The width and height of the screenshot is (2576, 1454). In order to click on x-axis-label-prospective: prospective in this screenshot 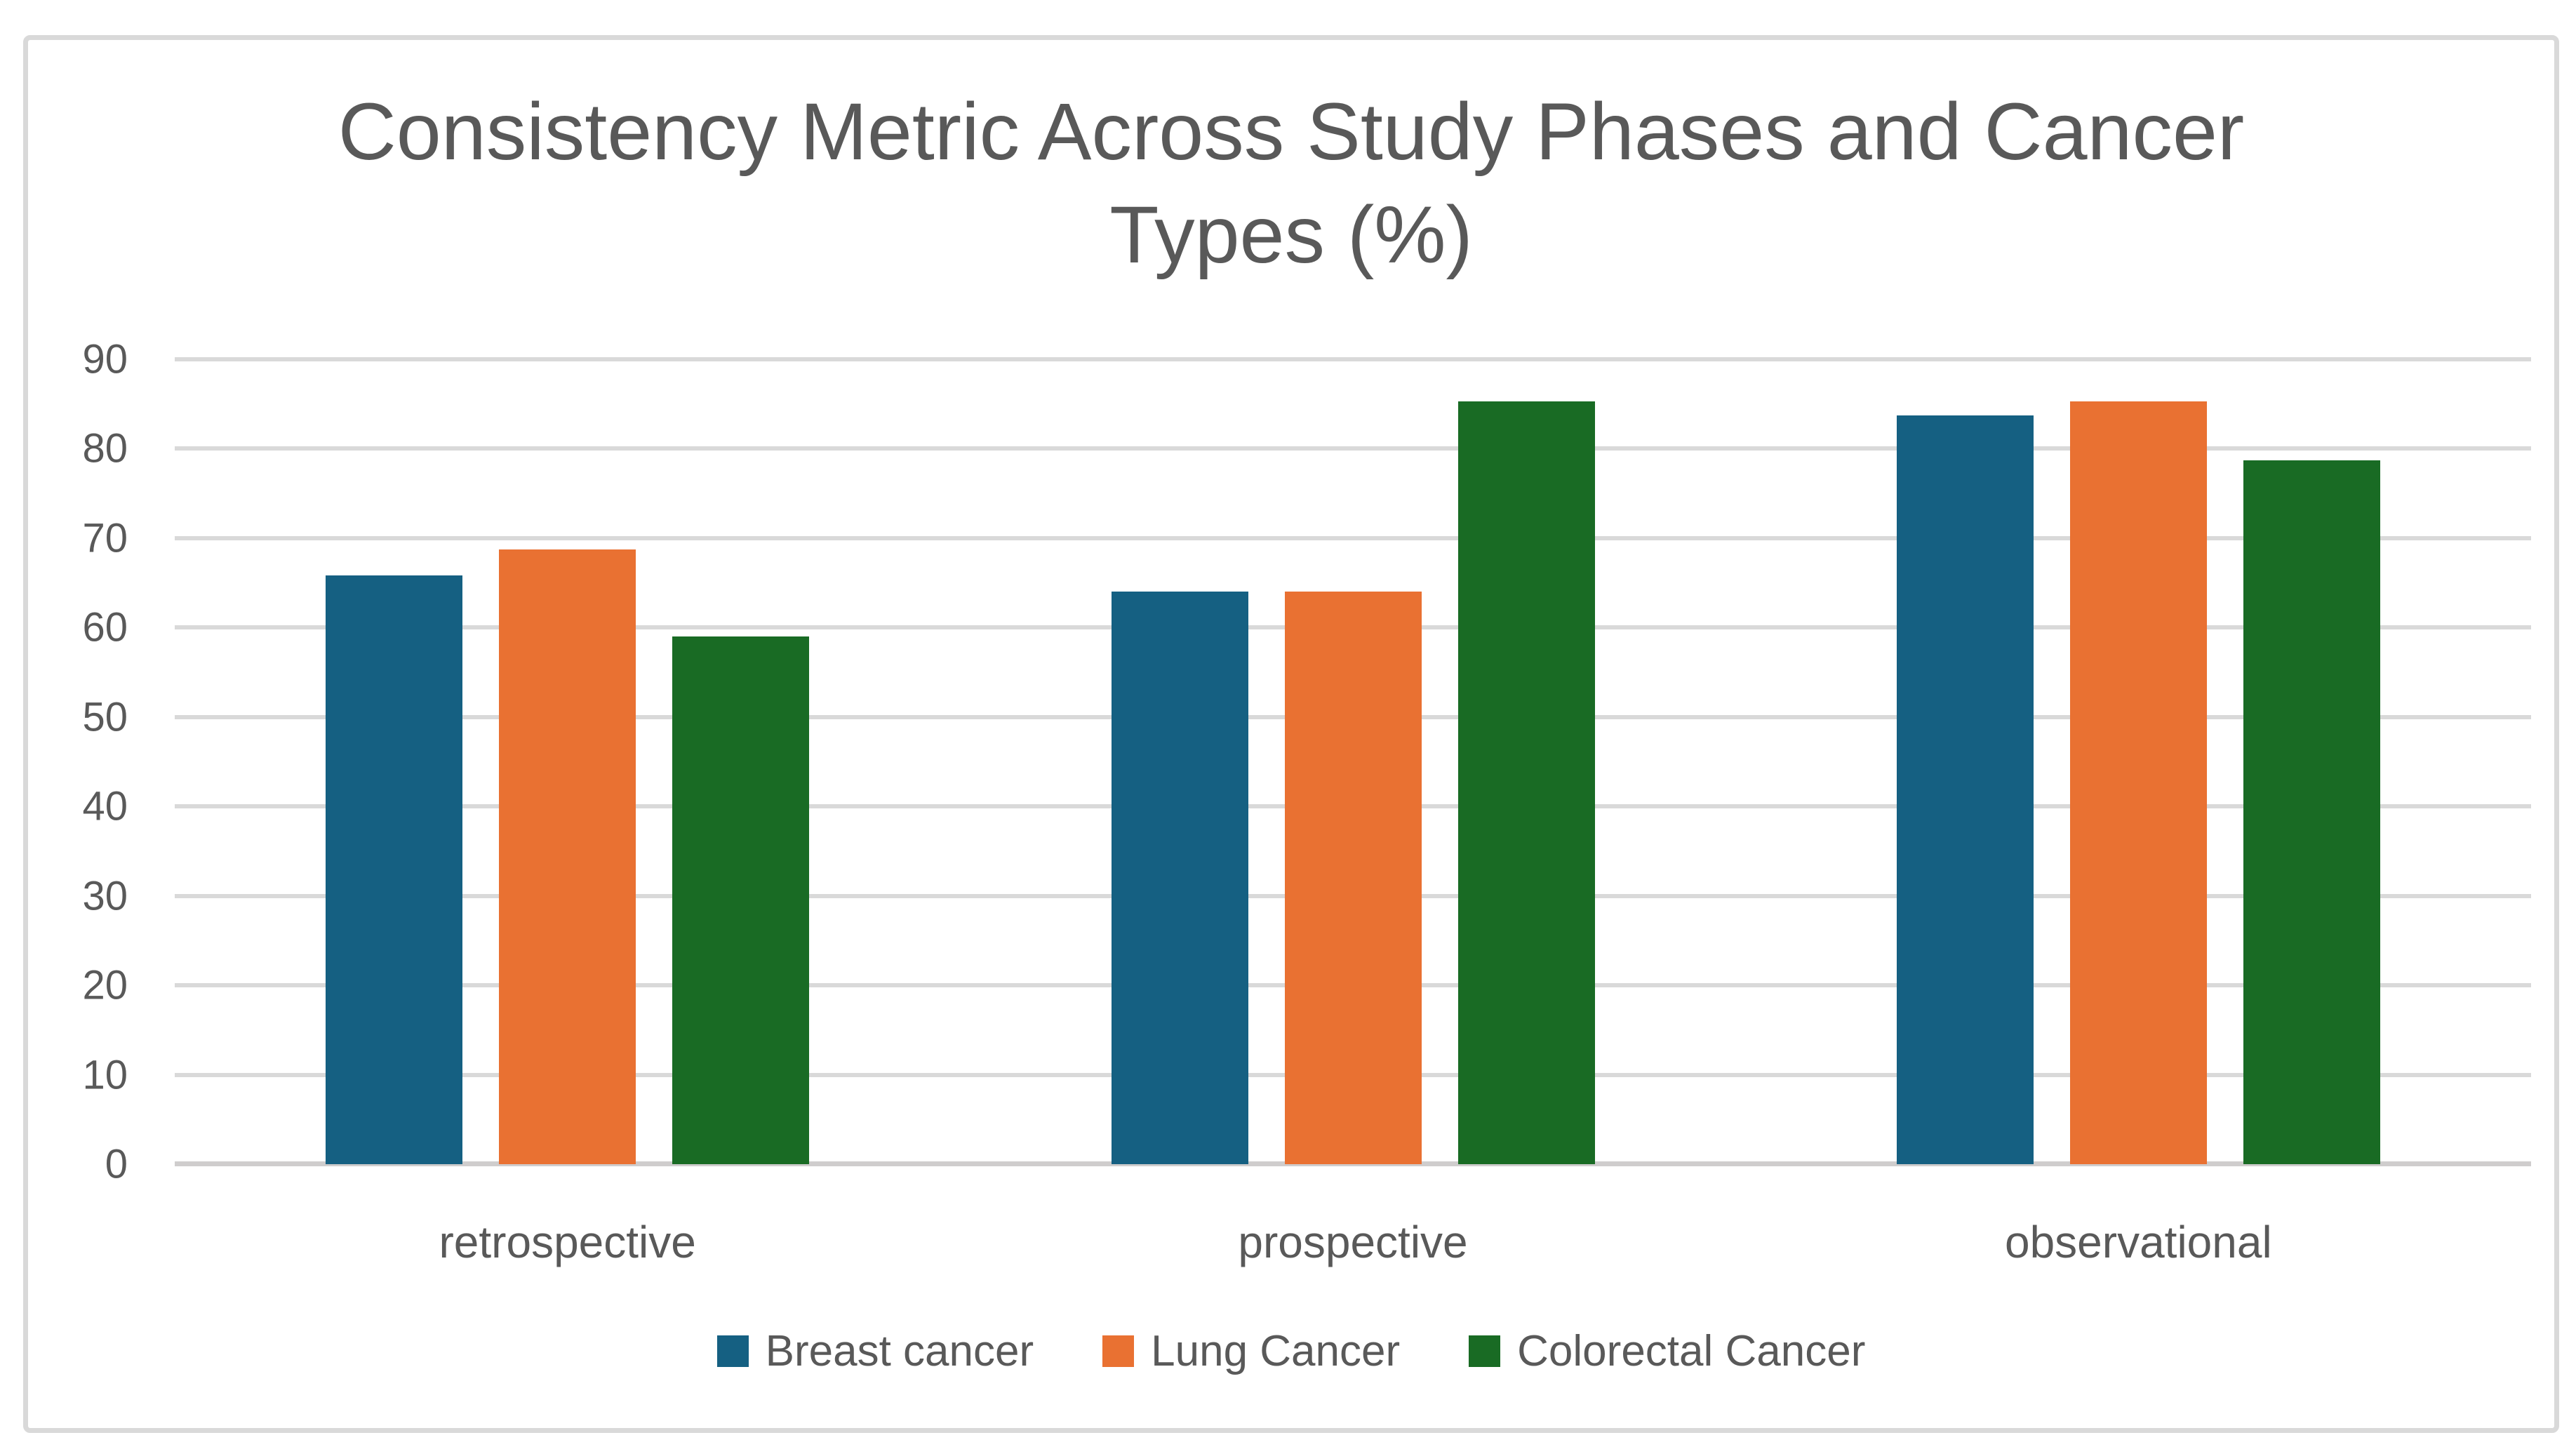, I will do `click(1353, 1242)`.